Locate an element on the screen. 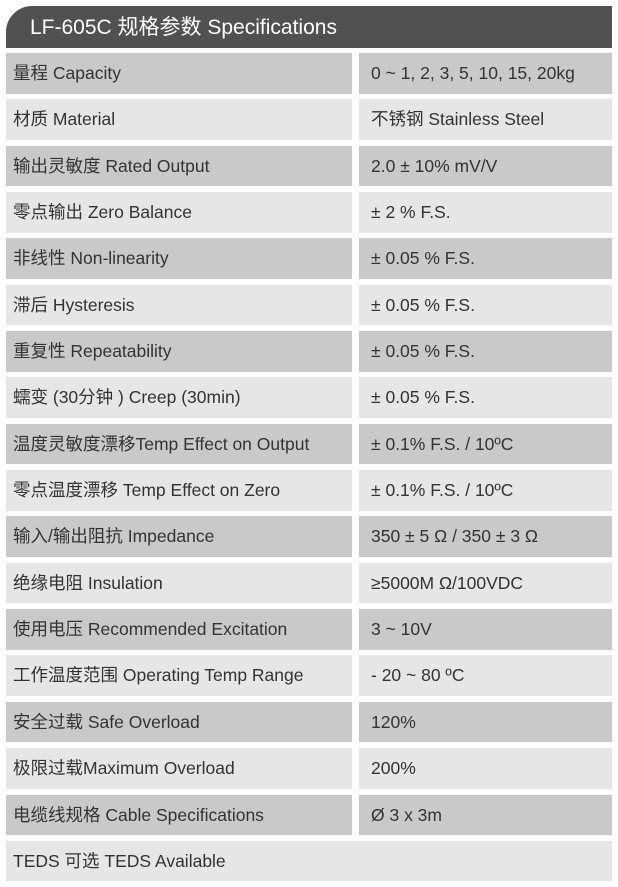  spec-label: 材质 Material is located at coordinates (179, 119).